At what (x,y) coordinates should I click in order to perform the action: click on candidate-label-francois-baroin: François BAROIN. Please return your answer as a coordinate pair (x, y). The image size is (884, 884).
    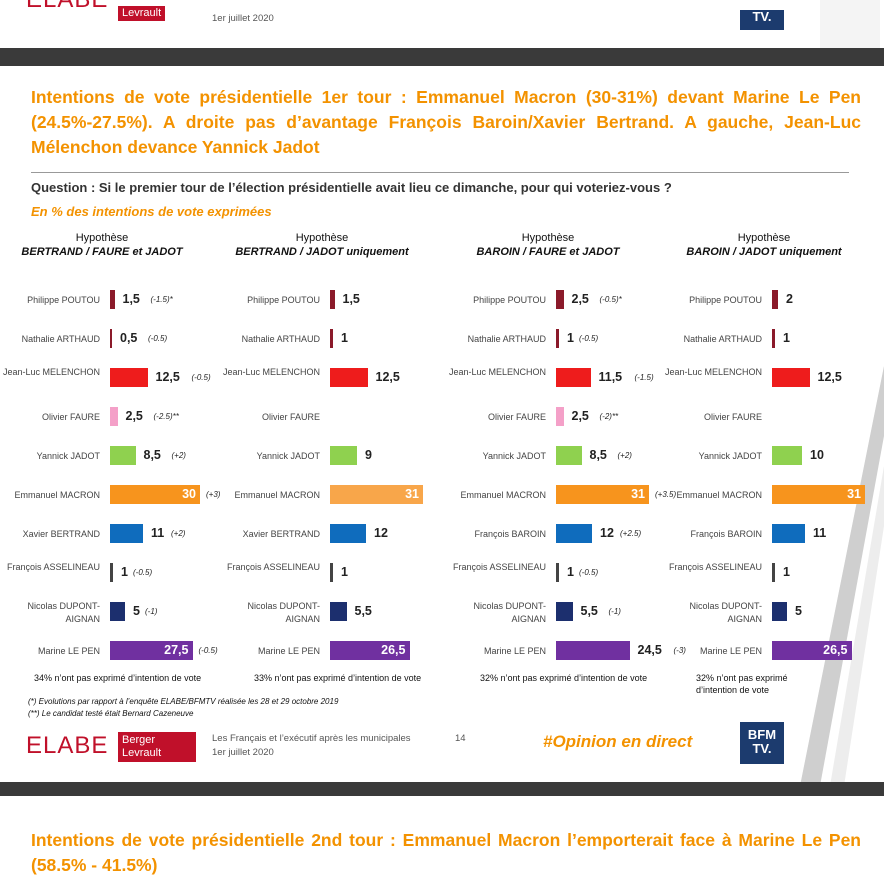
    Looking at the image, I should click on (510, 534).